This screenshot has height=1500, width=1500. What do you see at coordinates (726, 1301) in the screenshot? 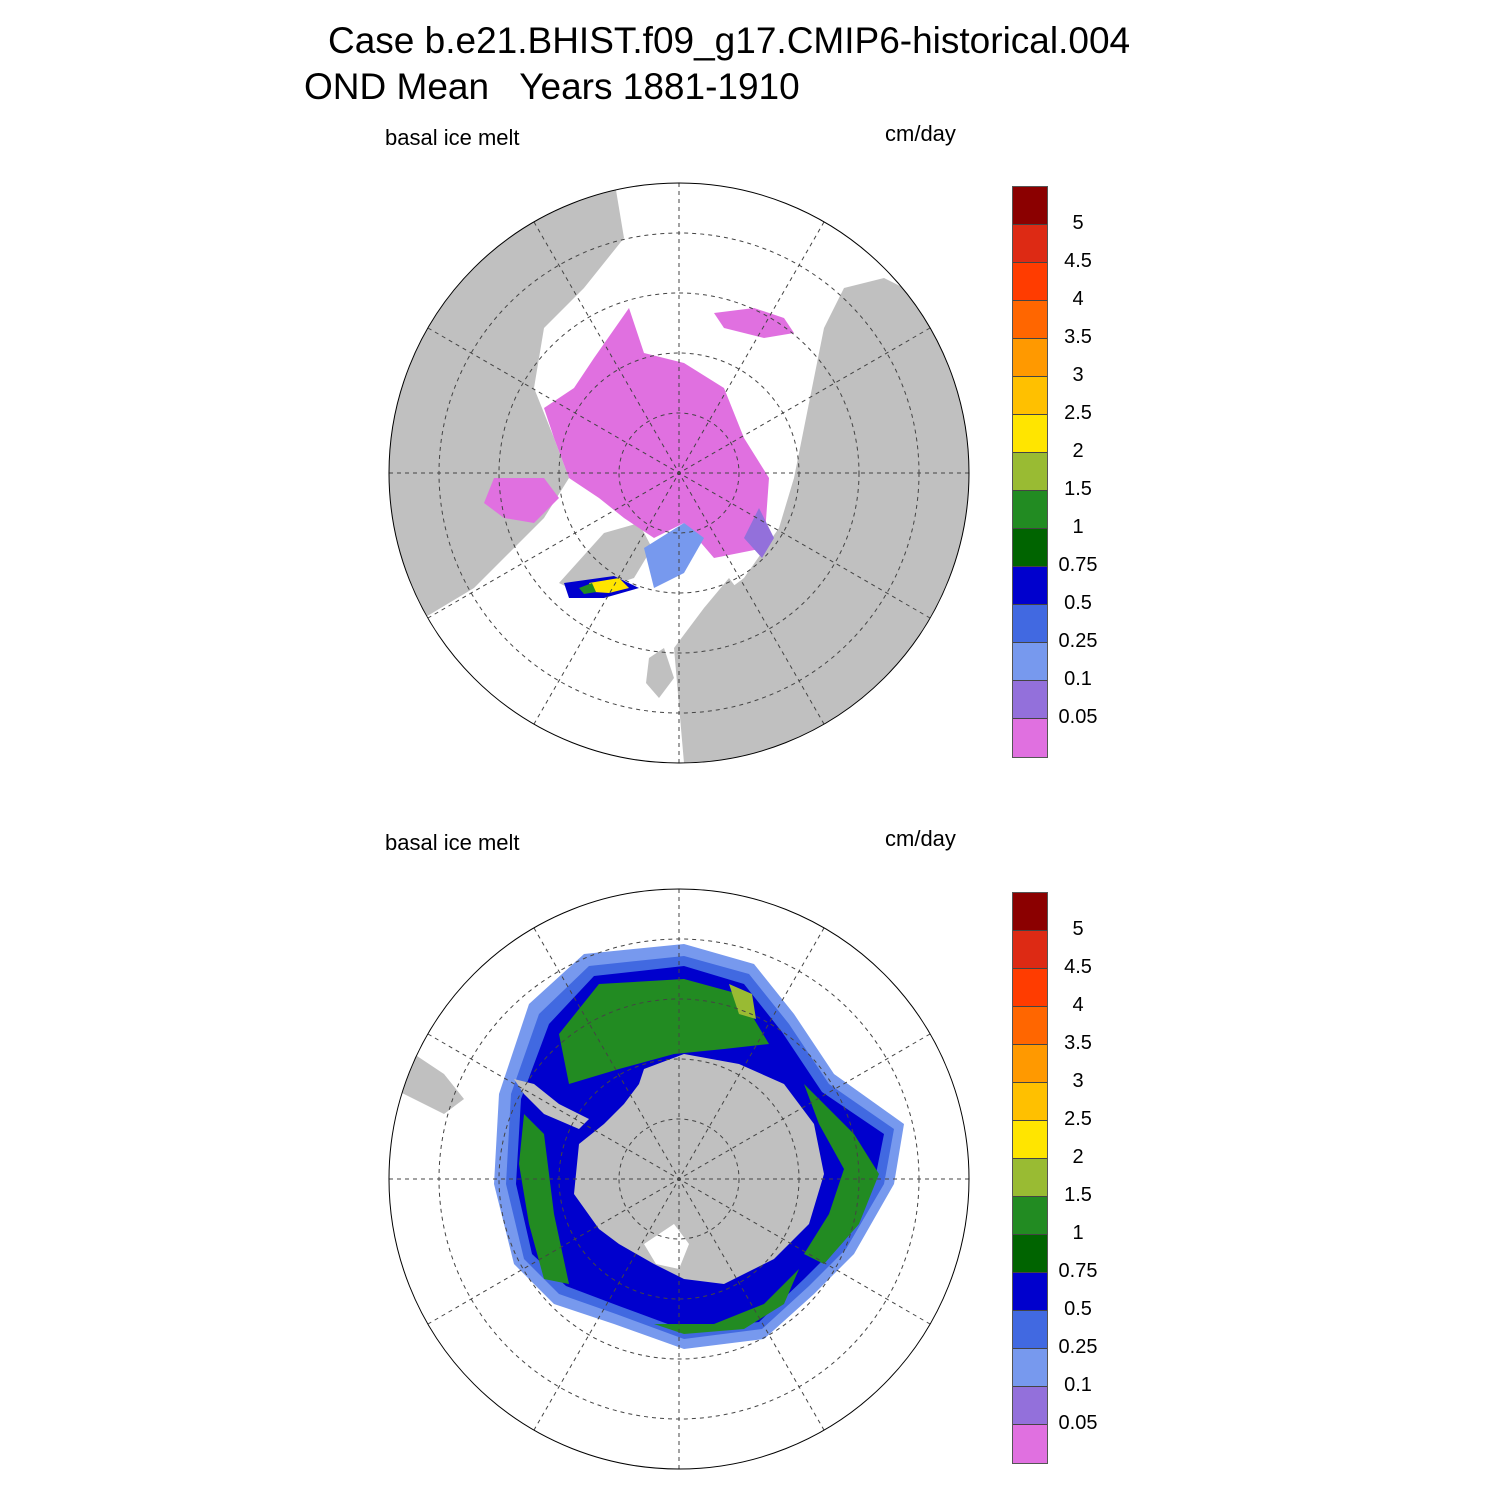
I see `south-melt-ross-green` at bounding box center [726, 1301].